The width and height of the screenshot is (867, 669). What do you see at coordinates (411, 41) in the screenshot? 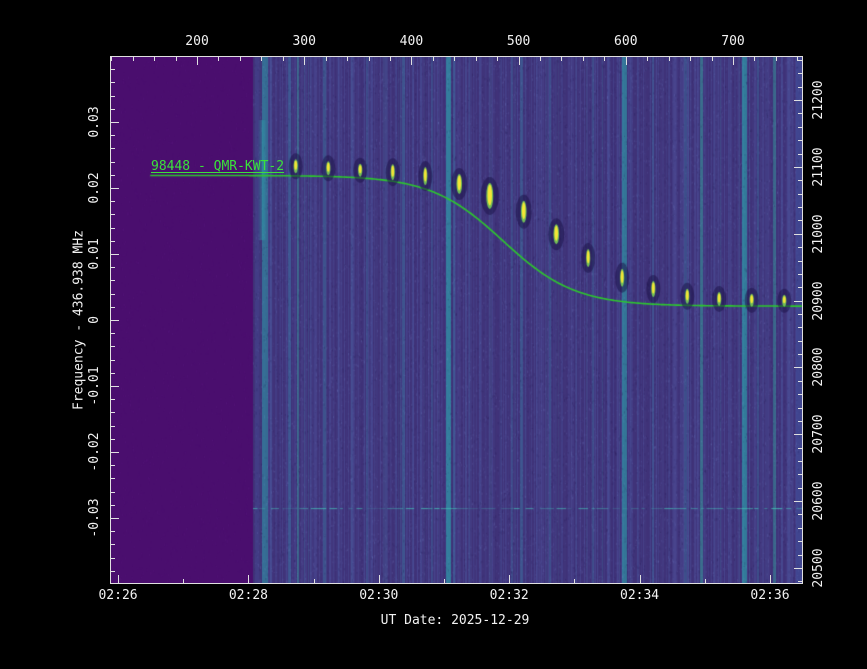
I see `top-axis-tick-label: 400` at bounding box center [411, 41].